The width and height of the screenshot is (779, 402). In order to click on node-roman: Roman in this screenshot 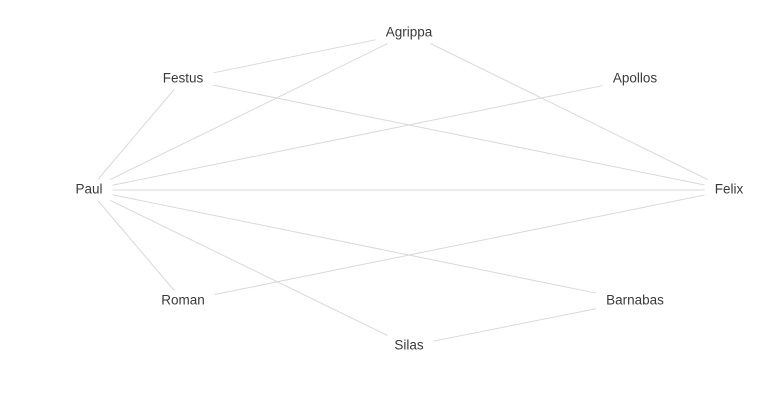, I will do `click(183, 300)`.